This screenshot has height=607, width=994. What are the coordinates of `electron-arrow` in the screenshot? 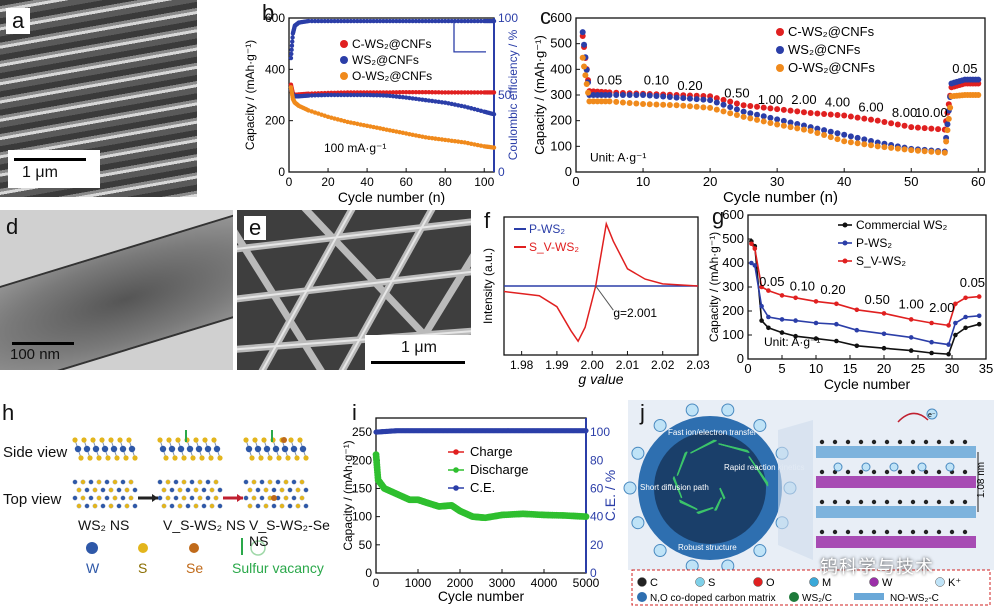 It's located at (913, 417).